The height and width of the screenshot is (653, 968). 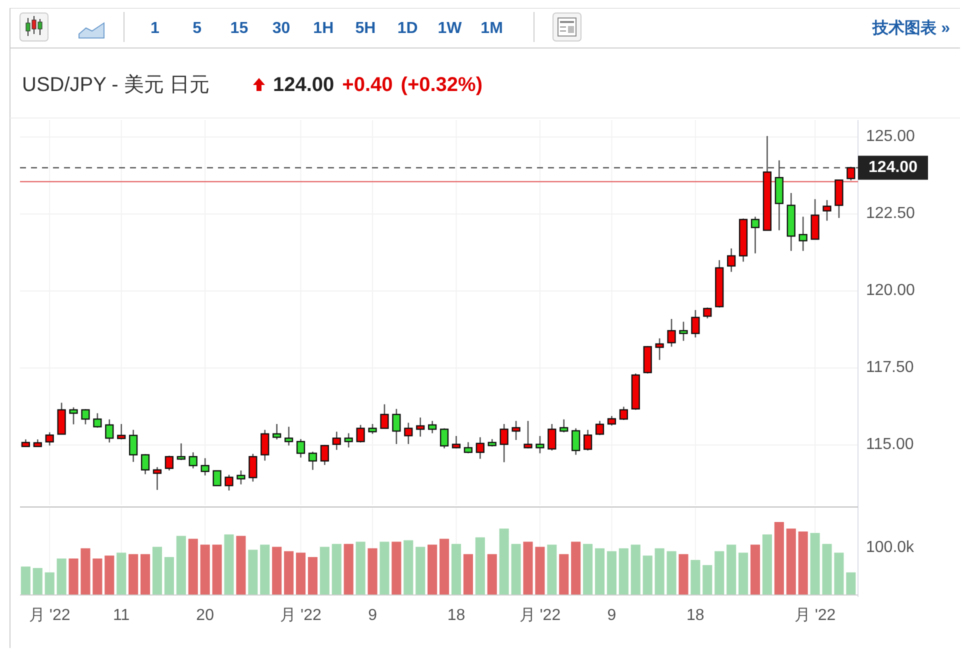 What do you see at coordinates (891, 291) in the screenshot?
I see `y-tick-label: 120.00` at bounding box center [891, 291].